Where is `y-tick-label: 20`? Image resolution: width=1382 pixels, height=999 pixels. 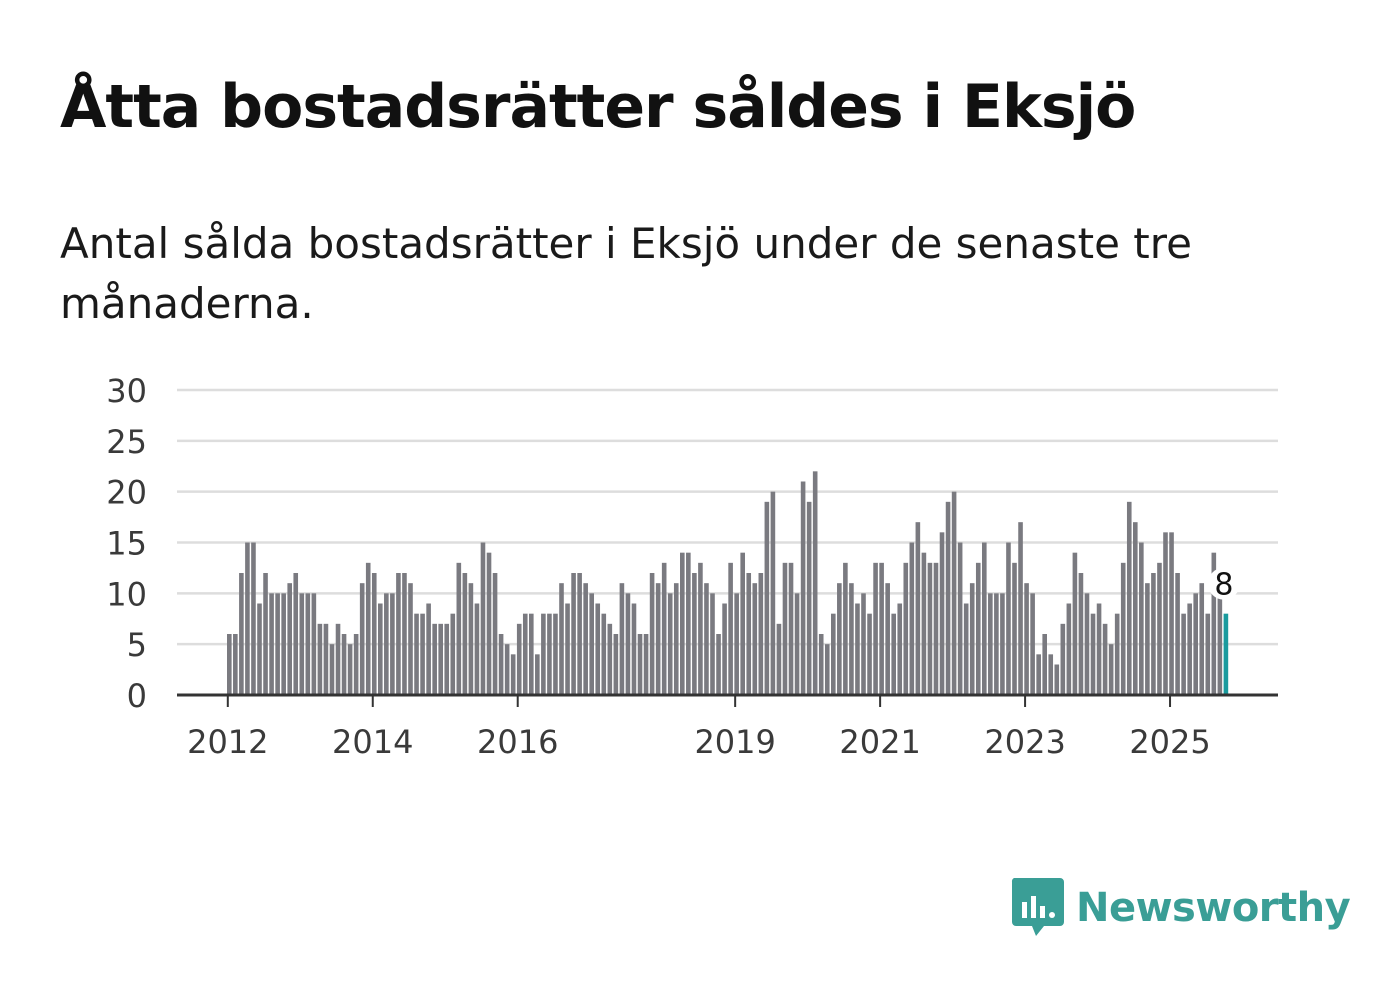
y-tick-label: 20 is located at coordinates (126, 493).